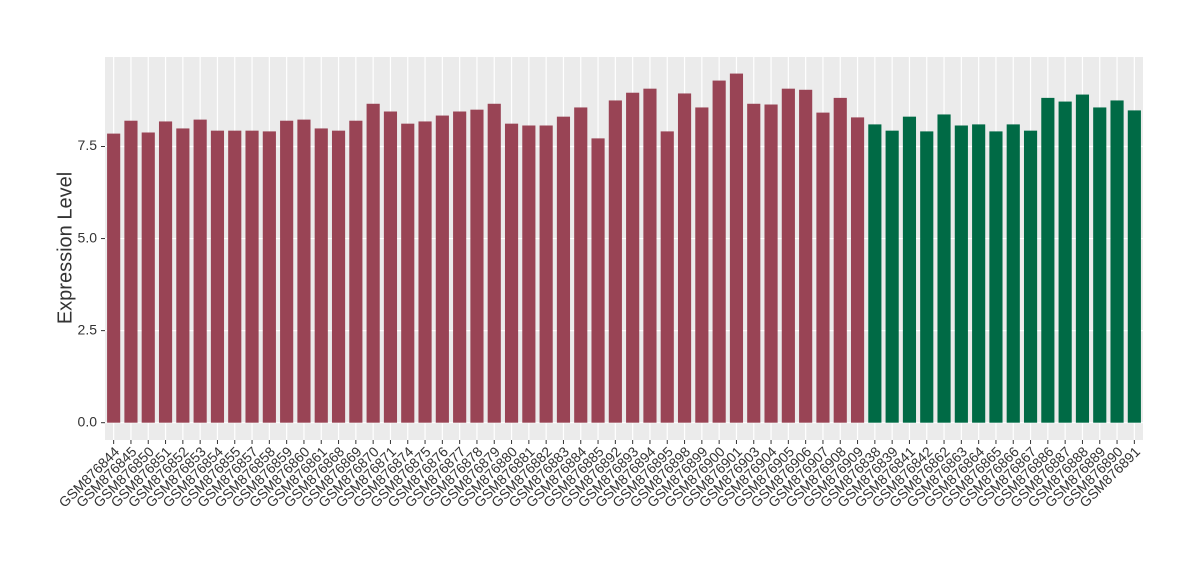  What do you see at coordinates (88, 329) in the screenshot?
I see `y-tick-label: 2.5` at bounding box center [88, 329].